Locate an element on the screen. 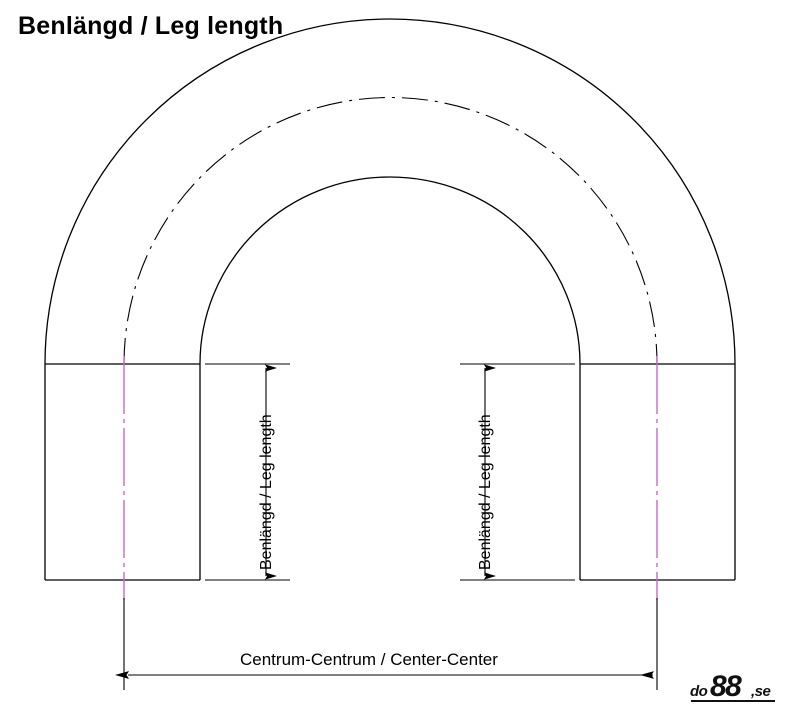  right-leg-length-dimension is located at coordinates (517, 472).